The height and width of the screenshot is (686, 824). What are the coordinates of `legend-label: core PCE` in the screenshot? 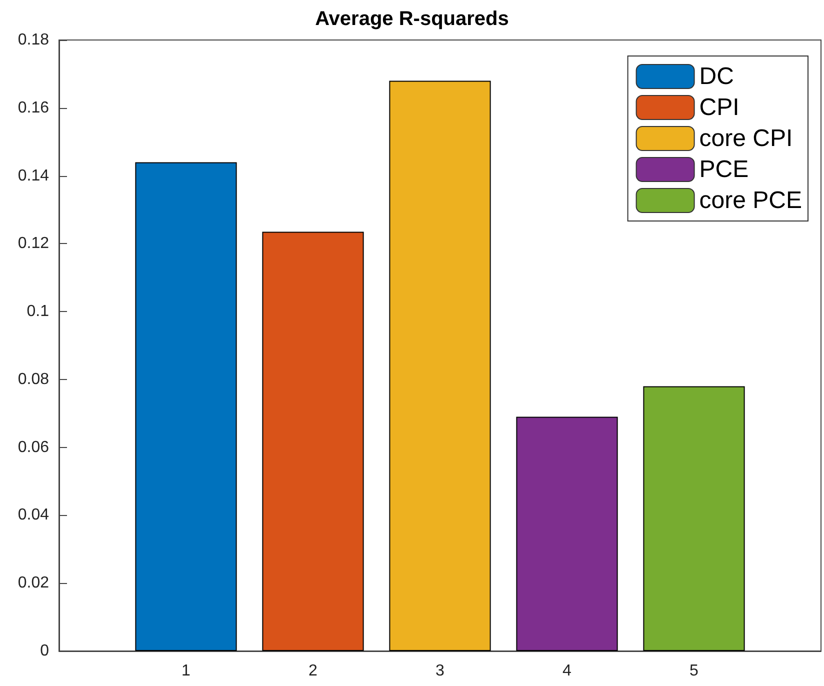 It's located at (750, 200).